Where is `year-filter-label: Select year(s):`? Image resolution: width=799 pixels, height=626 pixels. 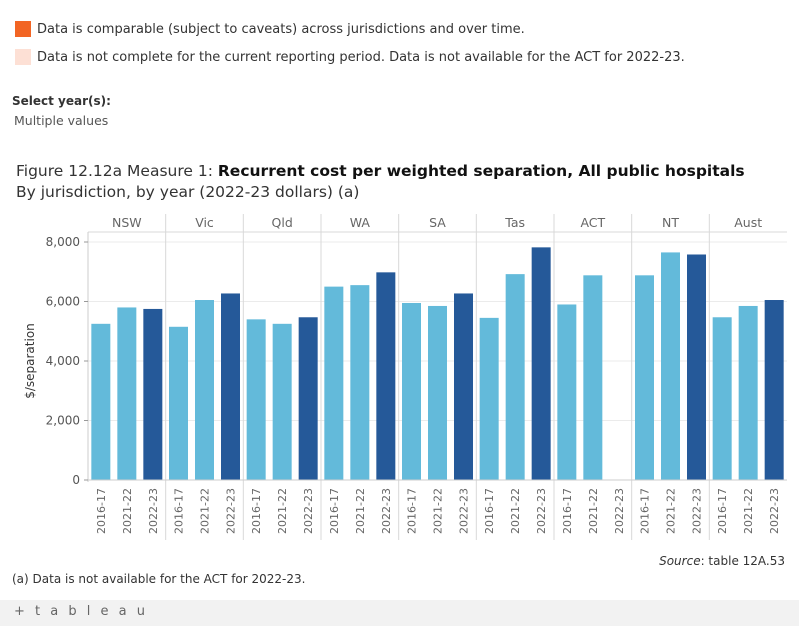
year-filter-label: Select year(s): is located at coordinates (61, 101).